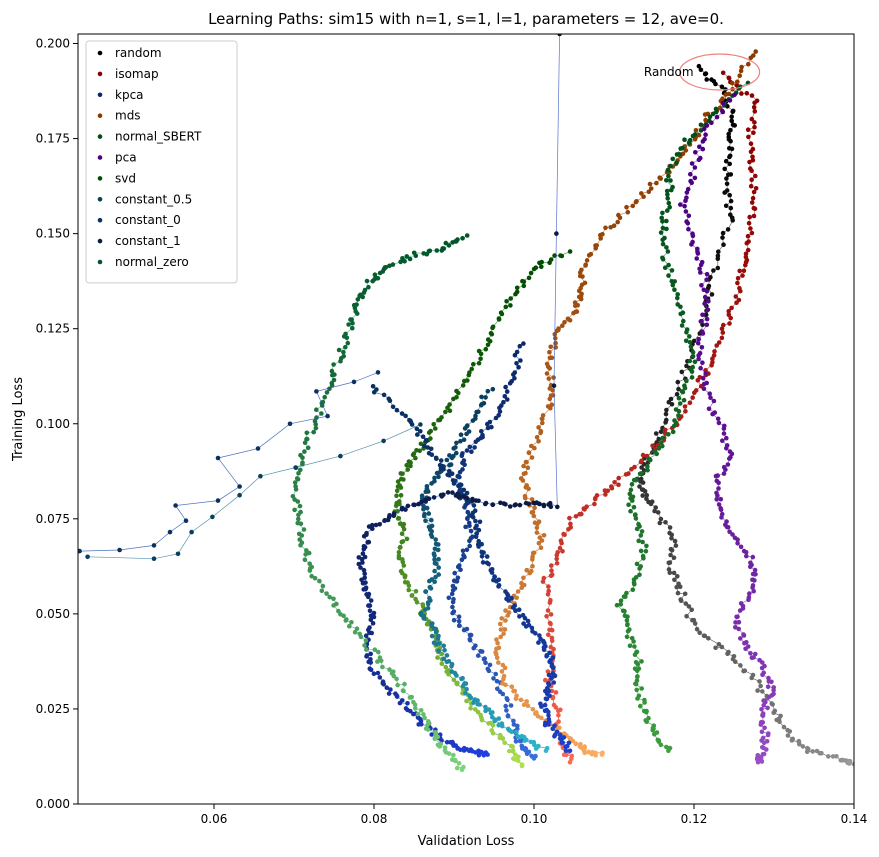  Describe the element at coordinates (138, 53) in the screenshot. I see `legend-label-random: random` at that location.